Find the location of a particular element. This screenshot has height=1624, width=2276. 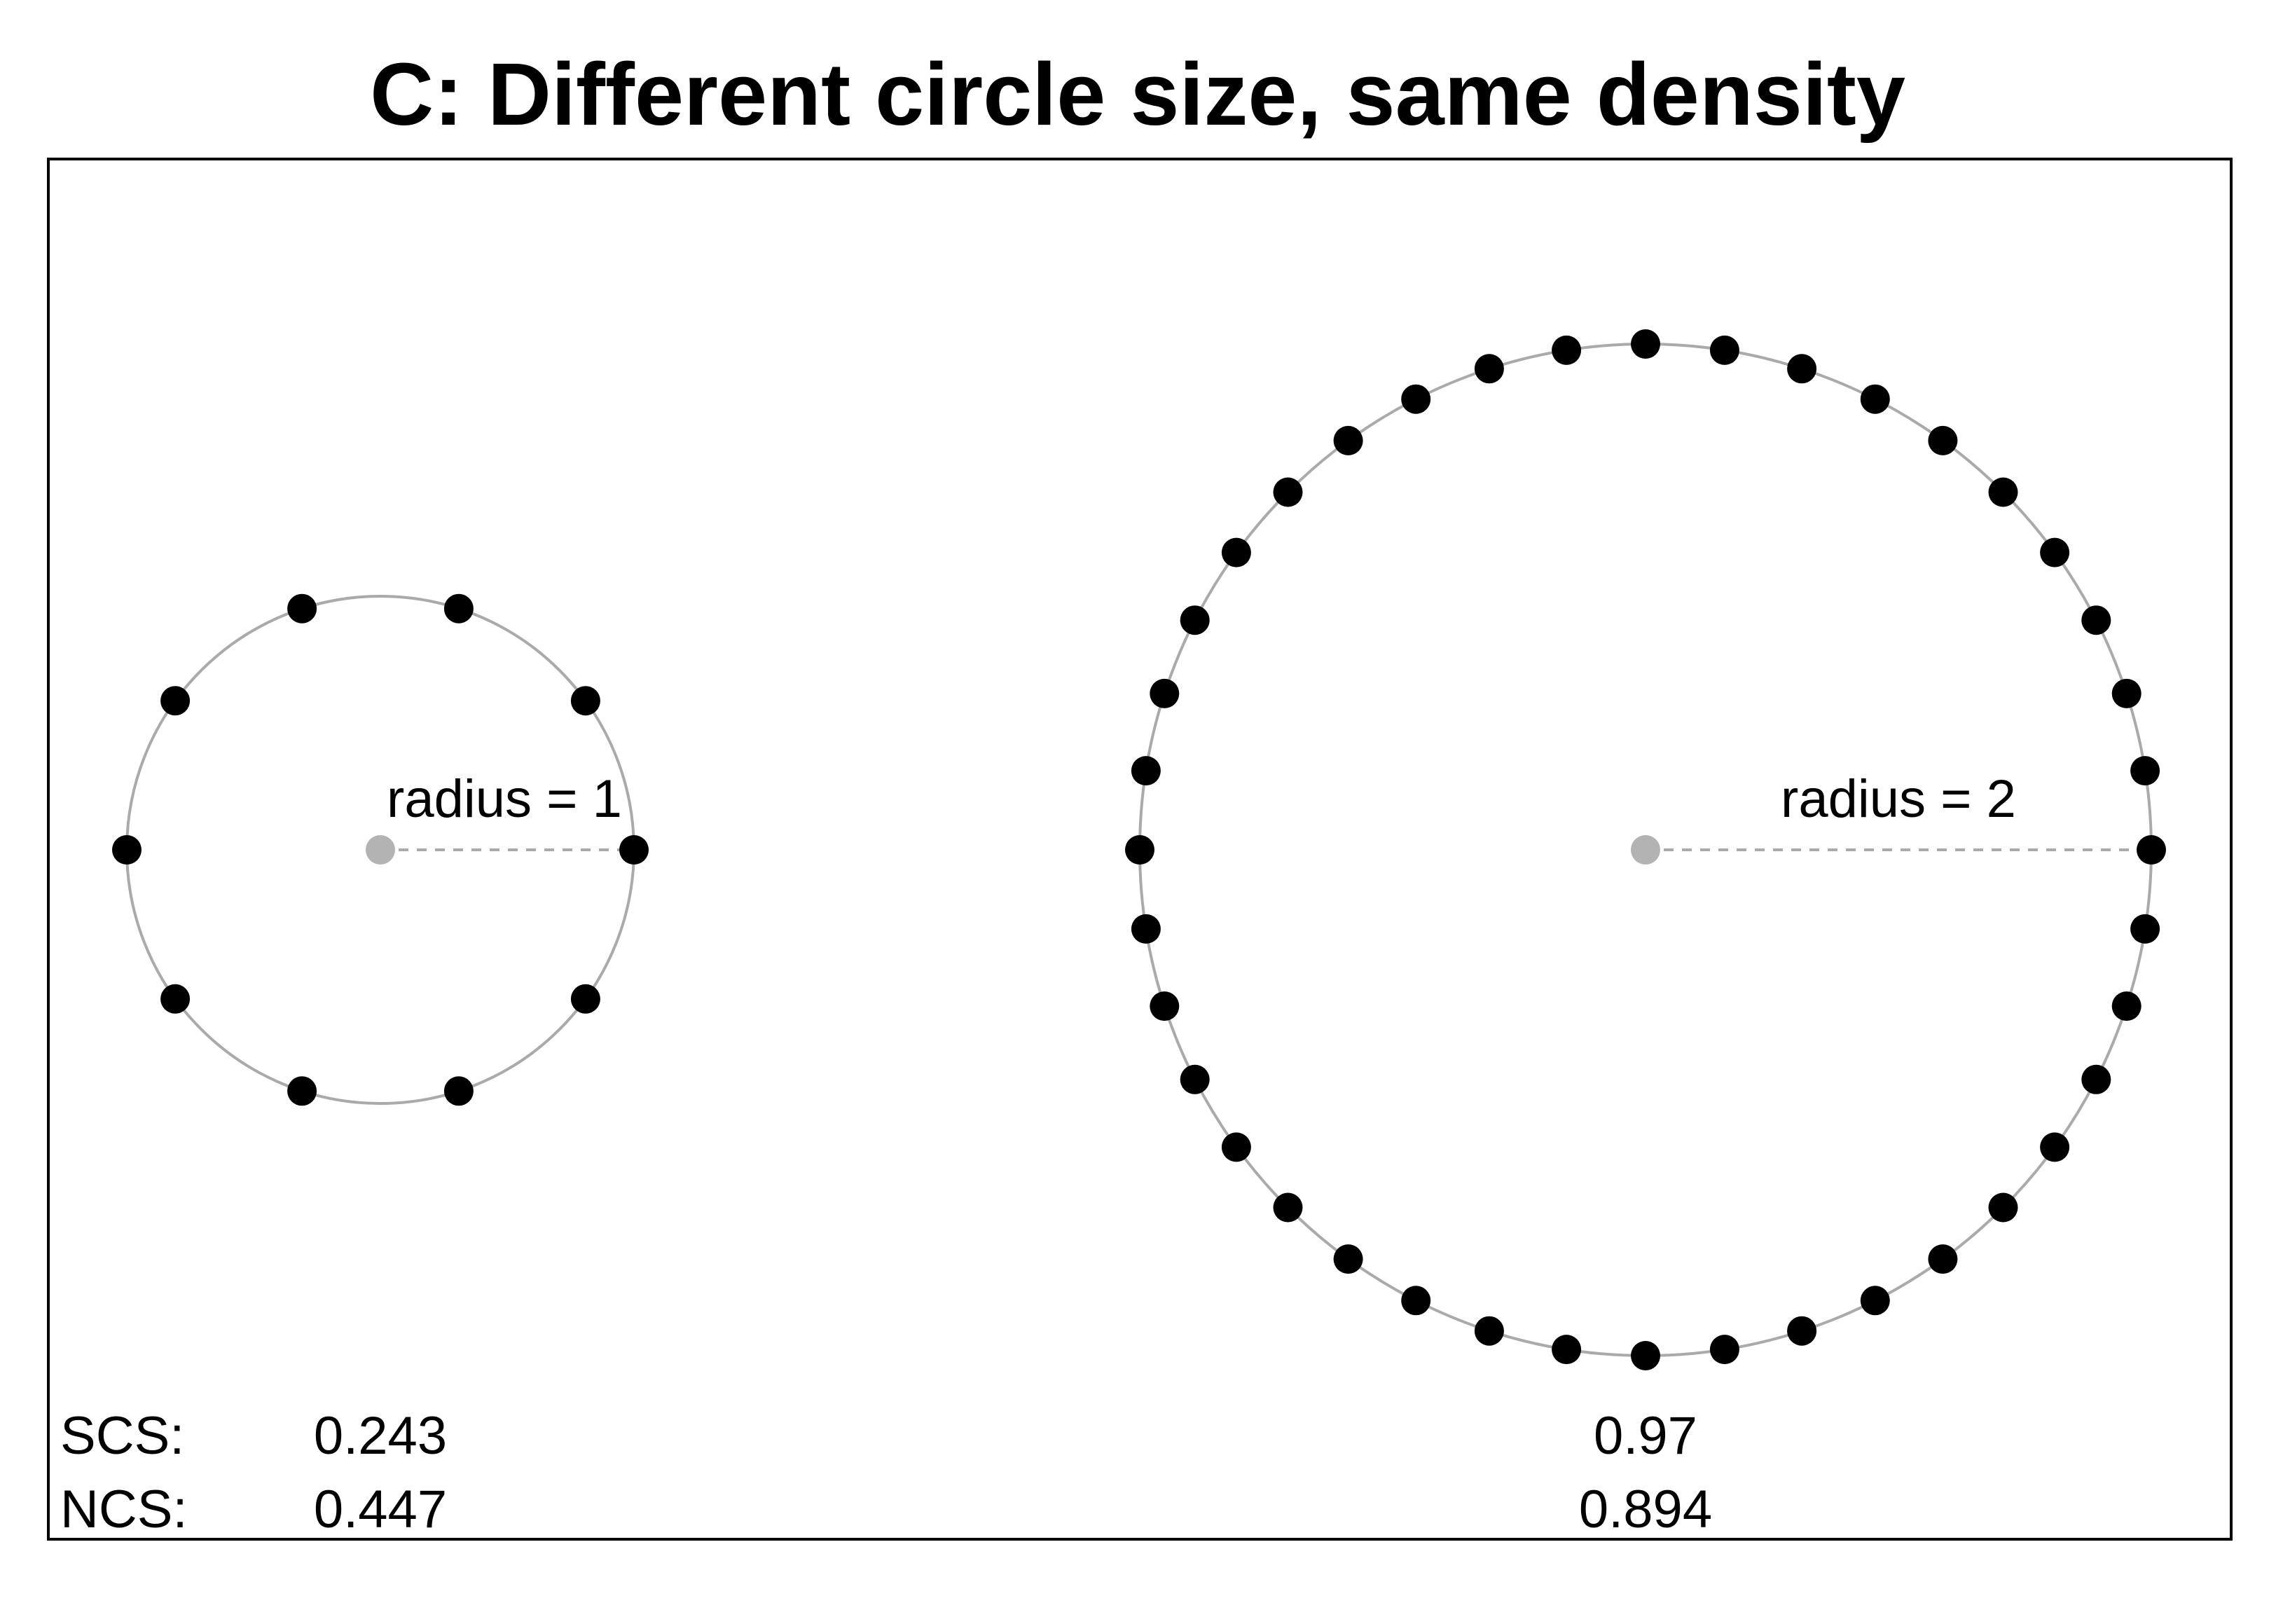

center-point-small is located at coordinates (380, 850).